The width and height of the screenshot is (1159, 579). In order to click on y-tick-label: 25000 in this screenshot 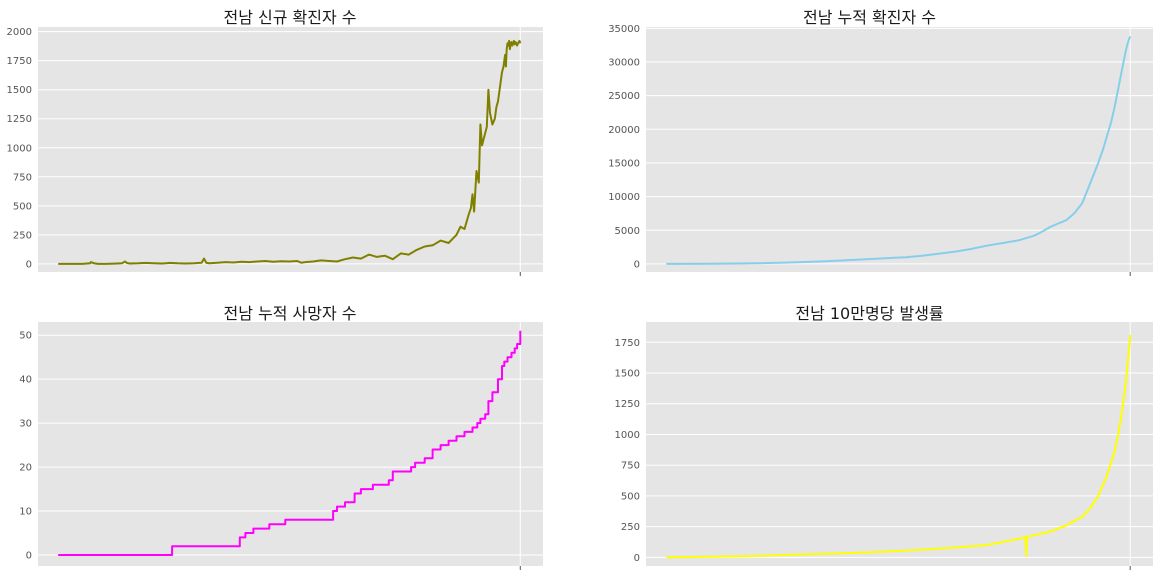, I will do `click(624, 96)`.